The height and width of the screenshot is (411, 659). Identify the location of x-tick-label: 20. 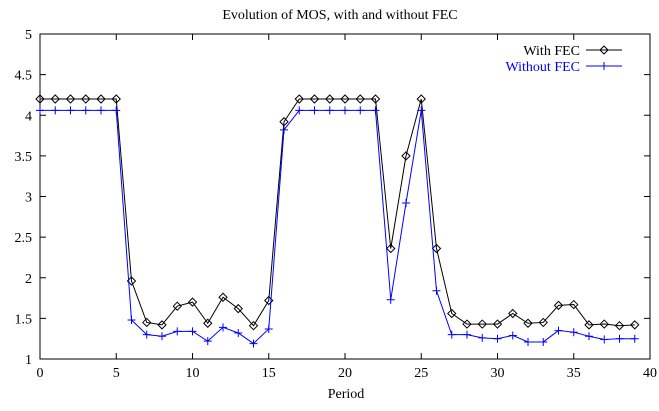
(345, 373).